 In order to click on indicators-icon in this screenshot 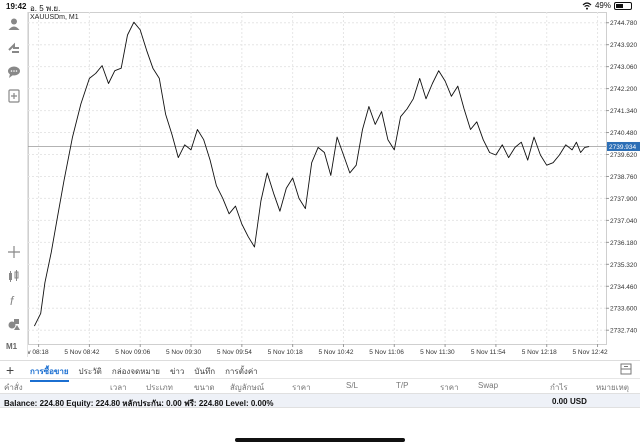, I will do `click(14, 276)`.